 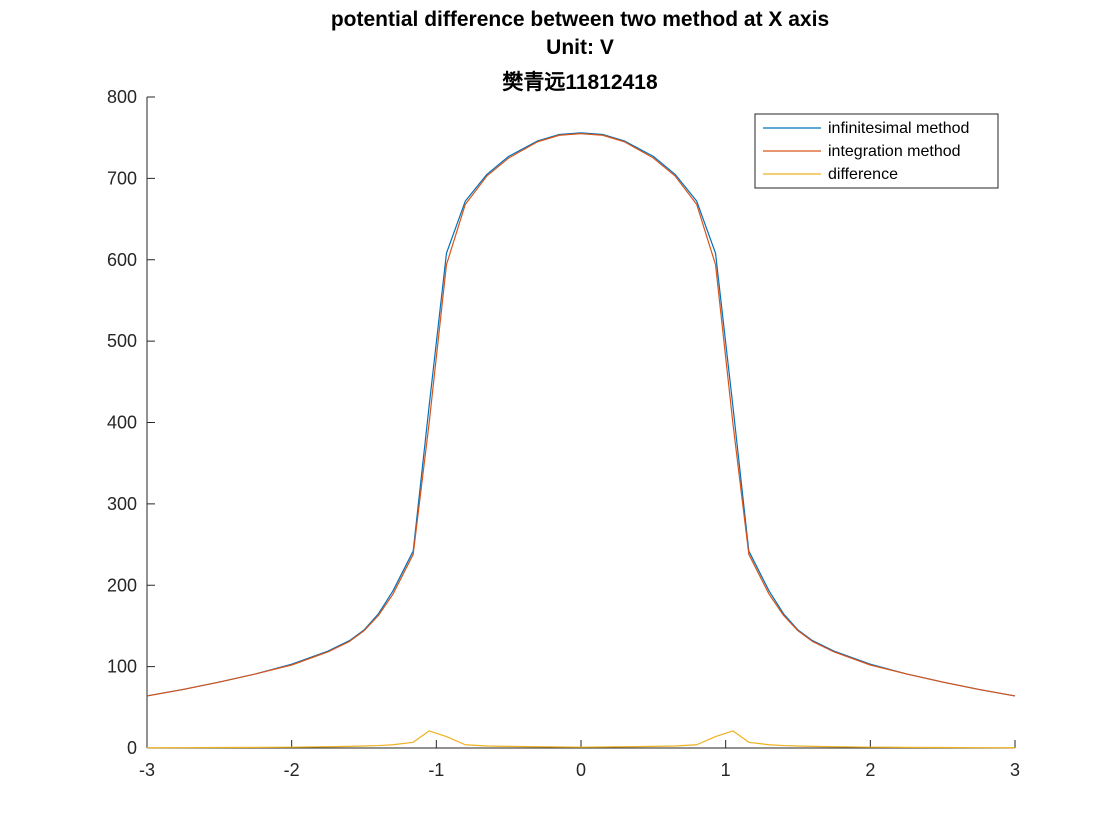 I want to click on legend-label: infinitesimal method, so click(x=898, y=128).